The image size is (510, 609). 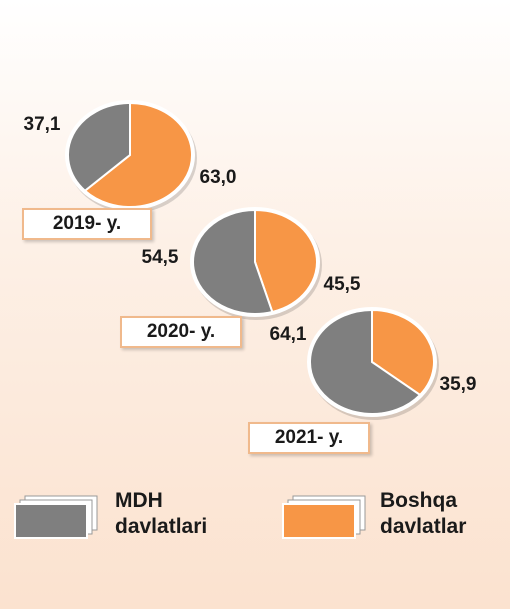 What do you see at coordinates (324, 517) in the screenshot?
I see `legend-icon-orange` at bounding box center [324, 517].